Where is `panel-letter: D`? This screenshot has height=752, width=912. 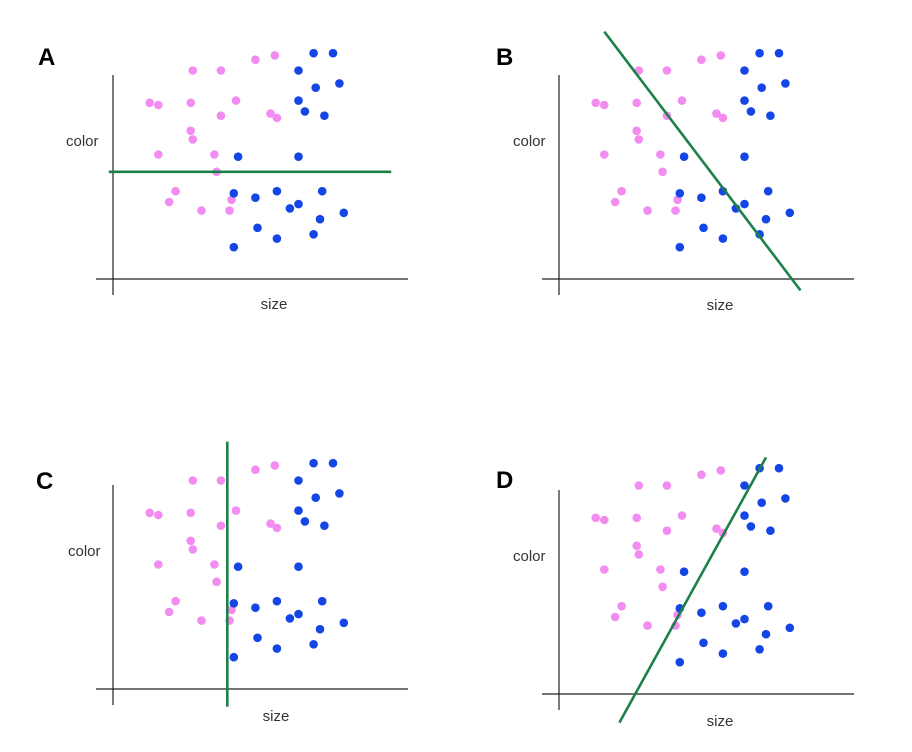 panel-letter: D is located at coordinates (504, 480).